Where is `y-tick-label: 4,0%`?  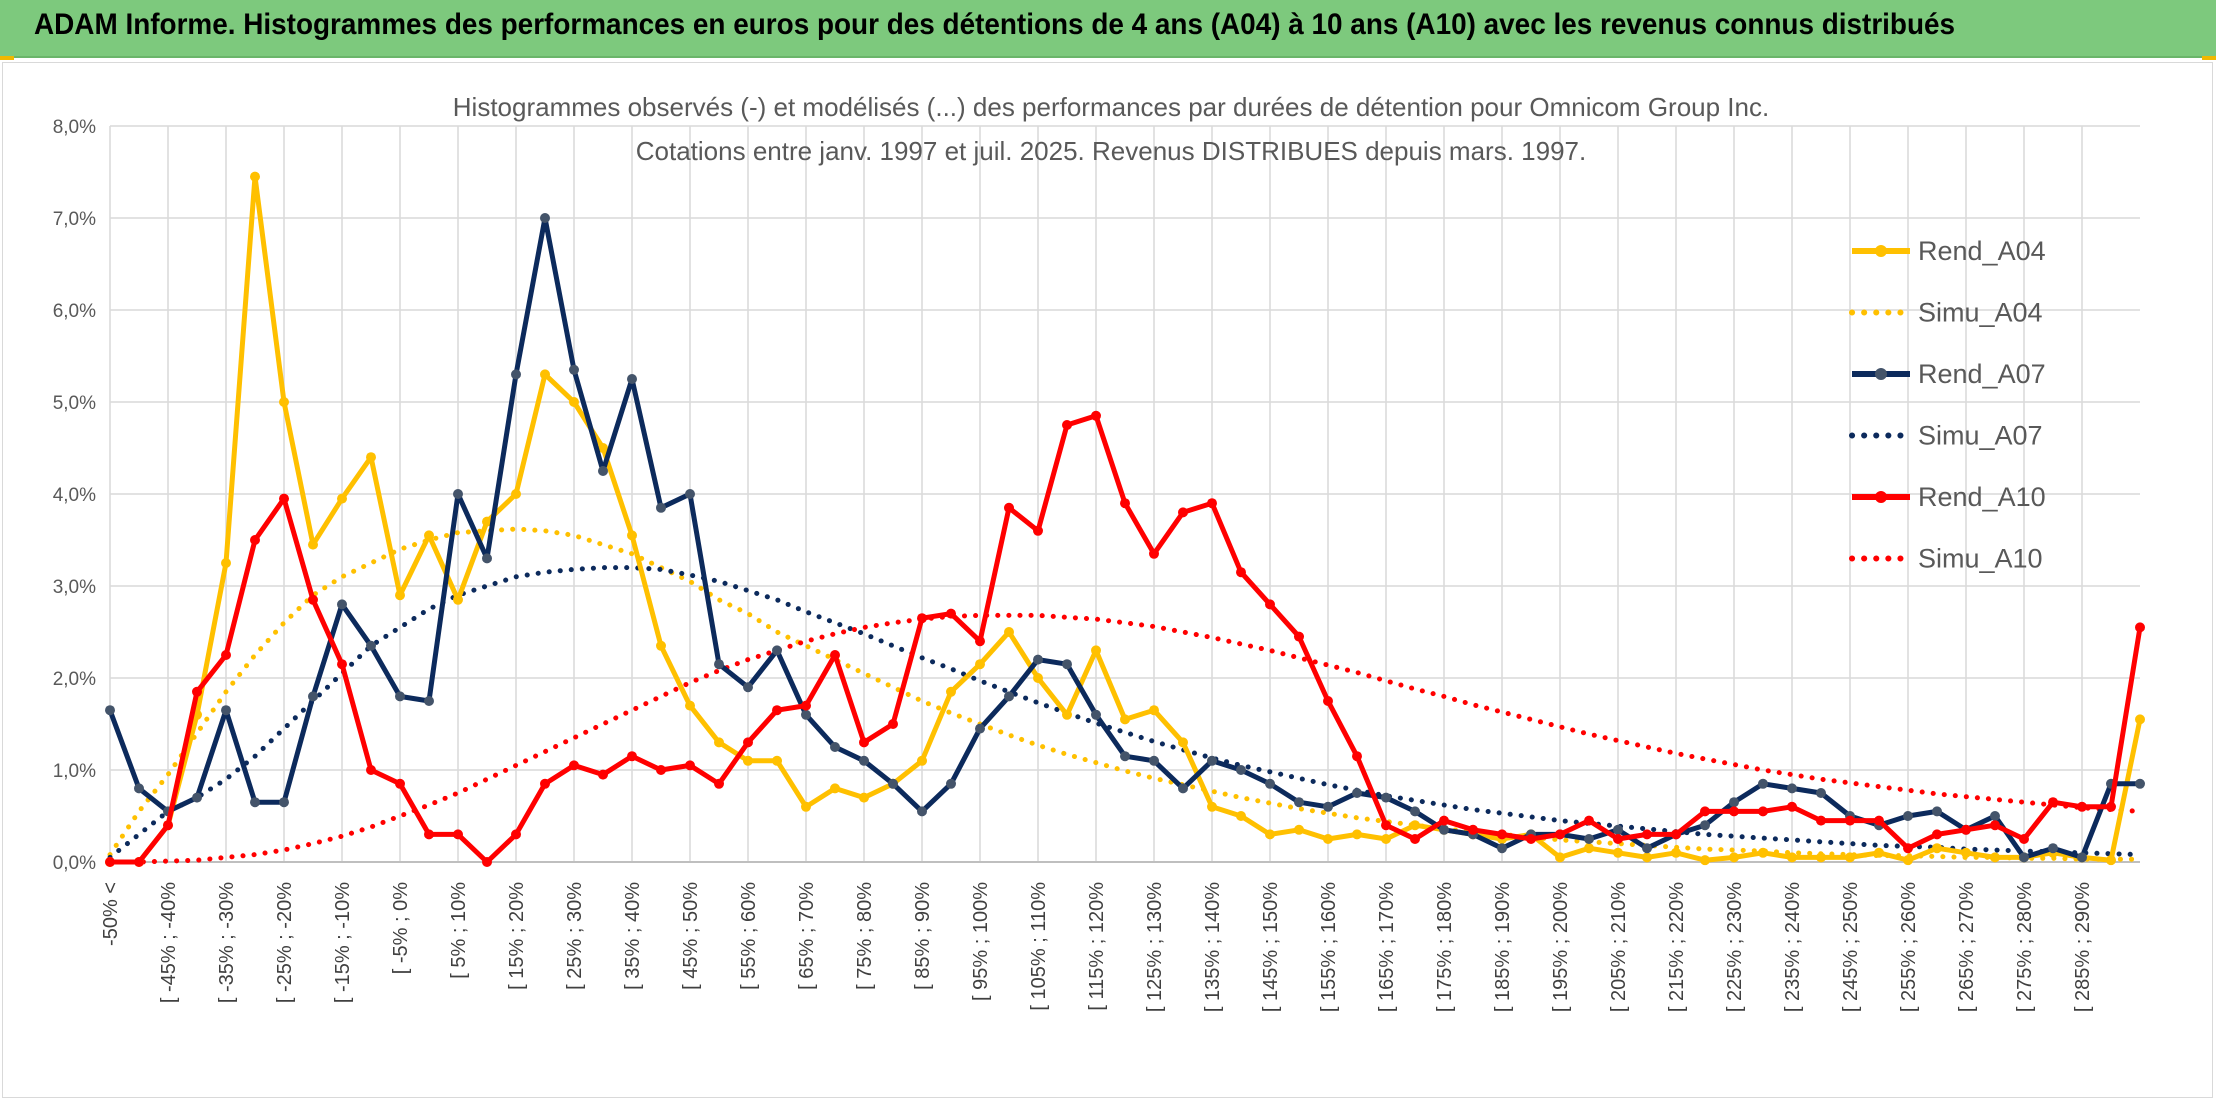
y-tick-label: 4,0% is located at coordinates (74, 495).